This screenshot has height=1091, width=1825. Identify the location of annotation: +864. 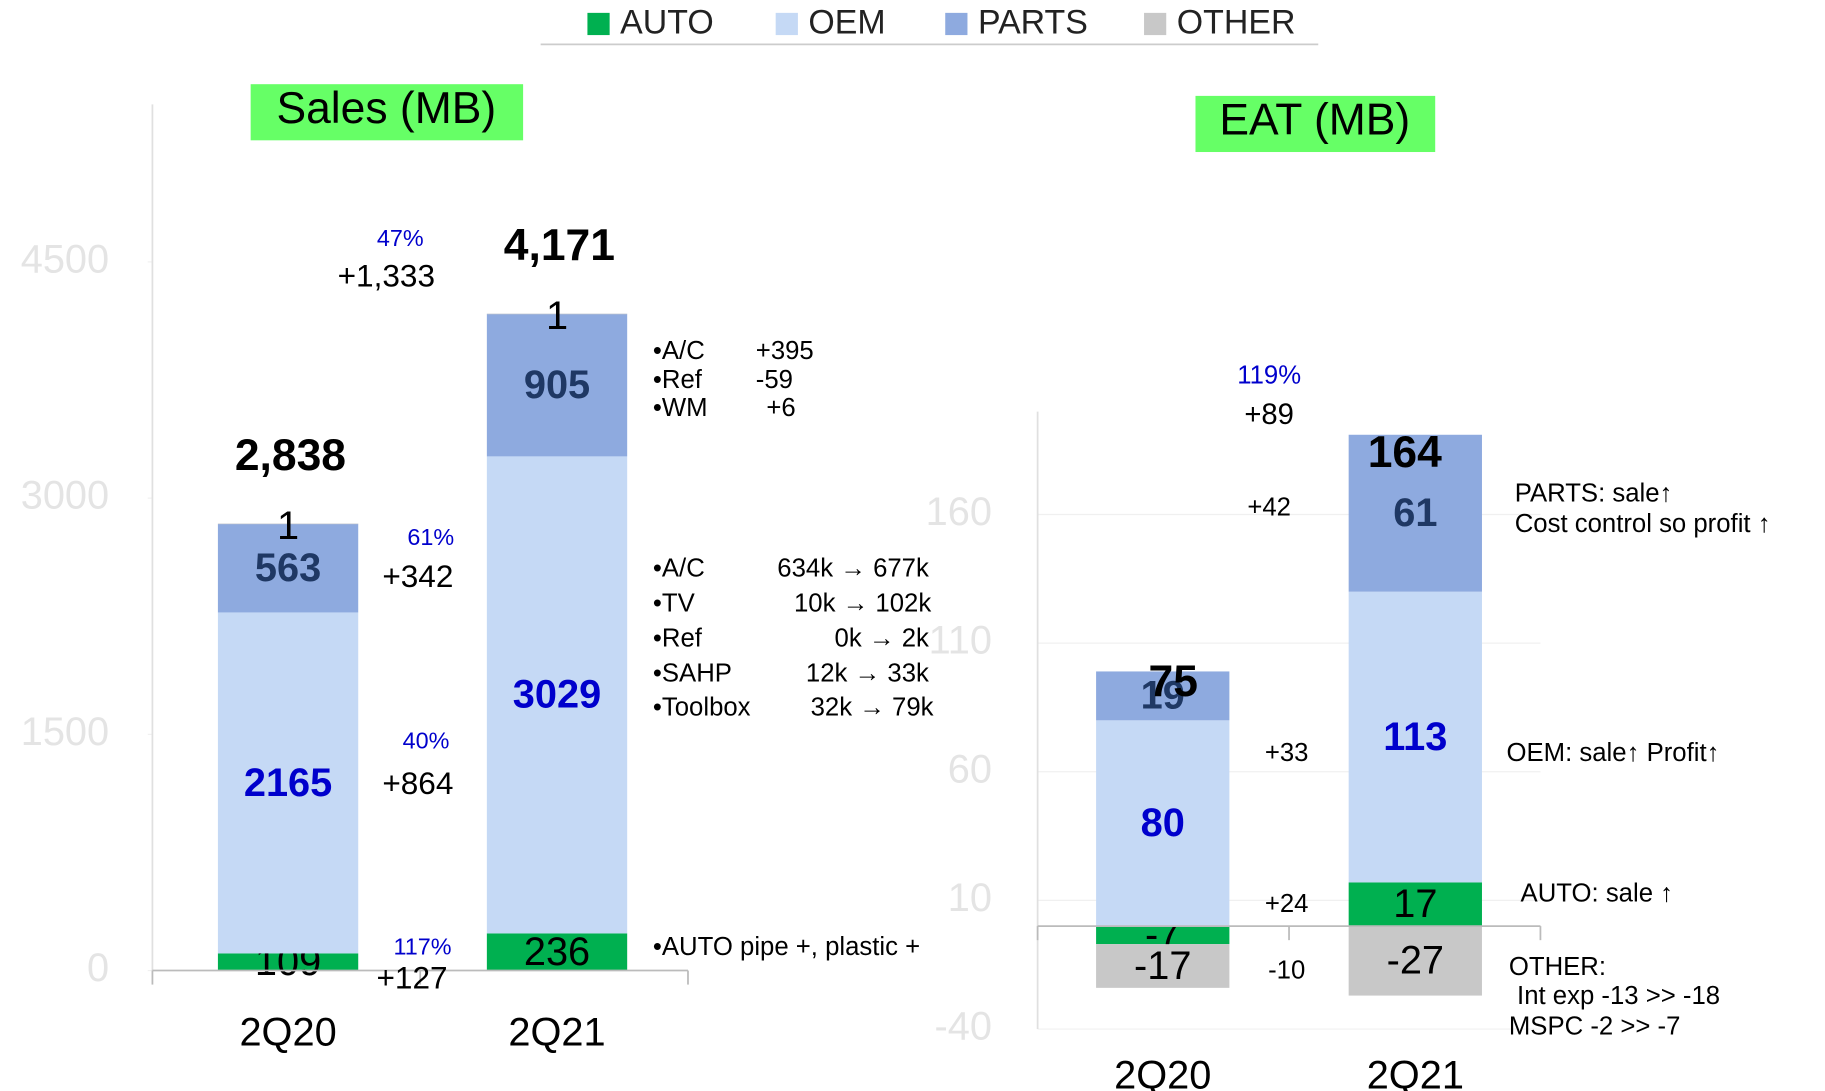
(417, 783).